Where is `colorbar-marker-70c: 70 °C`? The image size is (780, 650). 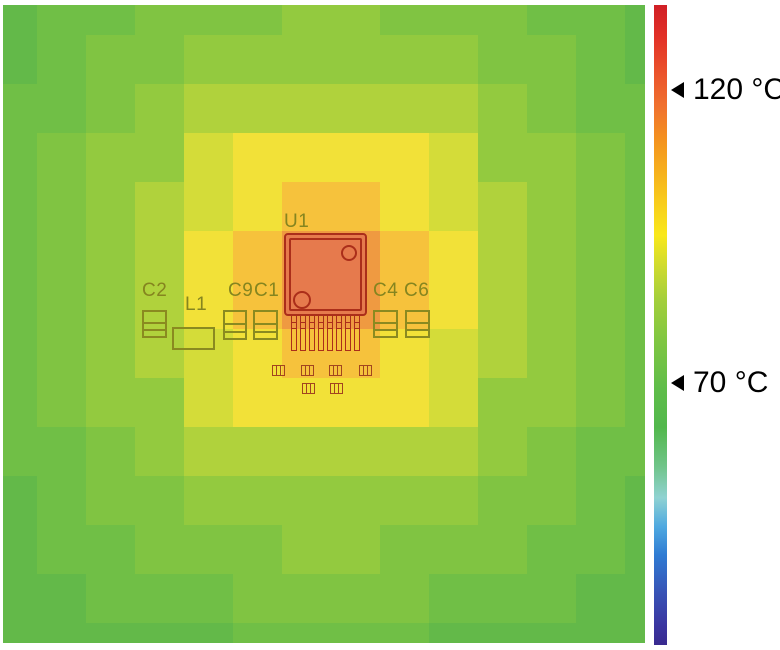 colorbar-marker-70c: 70 °C is located at coordinates (719, 383).